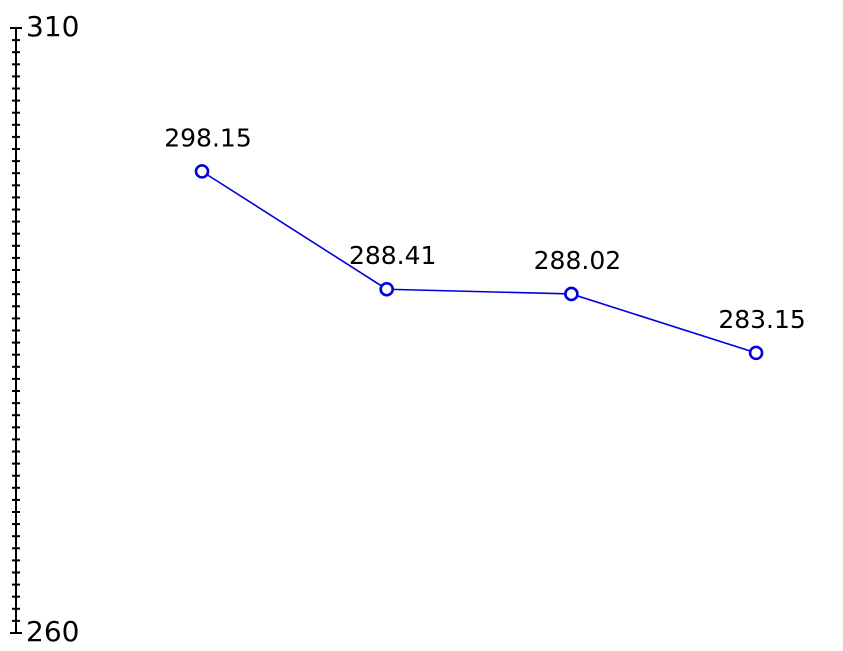 The image size is (843, 651). What do you see at coordinates (16, 330) in the screenshot?
I see `minor-ticks` at bounding box center [16, 330].